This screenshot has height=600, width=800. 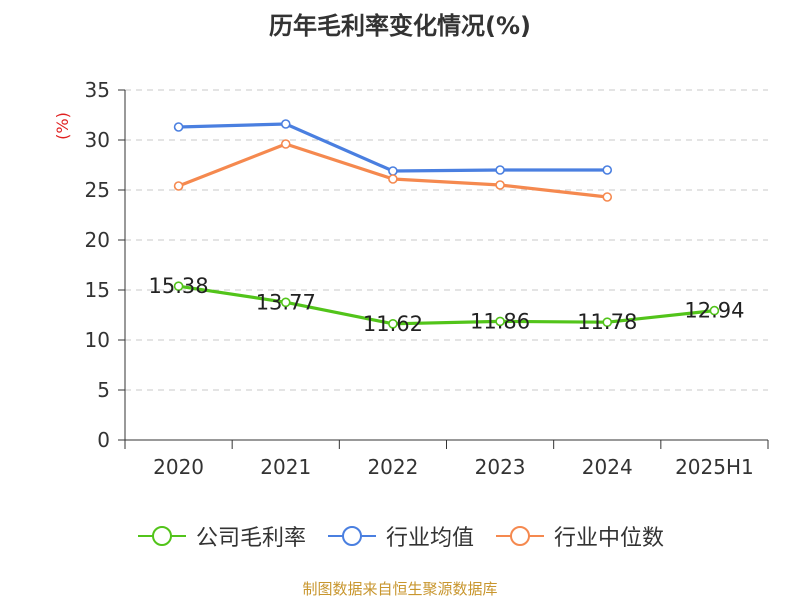 I want to click on data-labels: 15.38 13.77 11.62 11.86 11.78 12.94, so click(x=447, y=305).